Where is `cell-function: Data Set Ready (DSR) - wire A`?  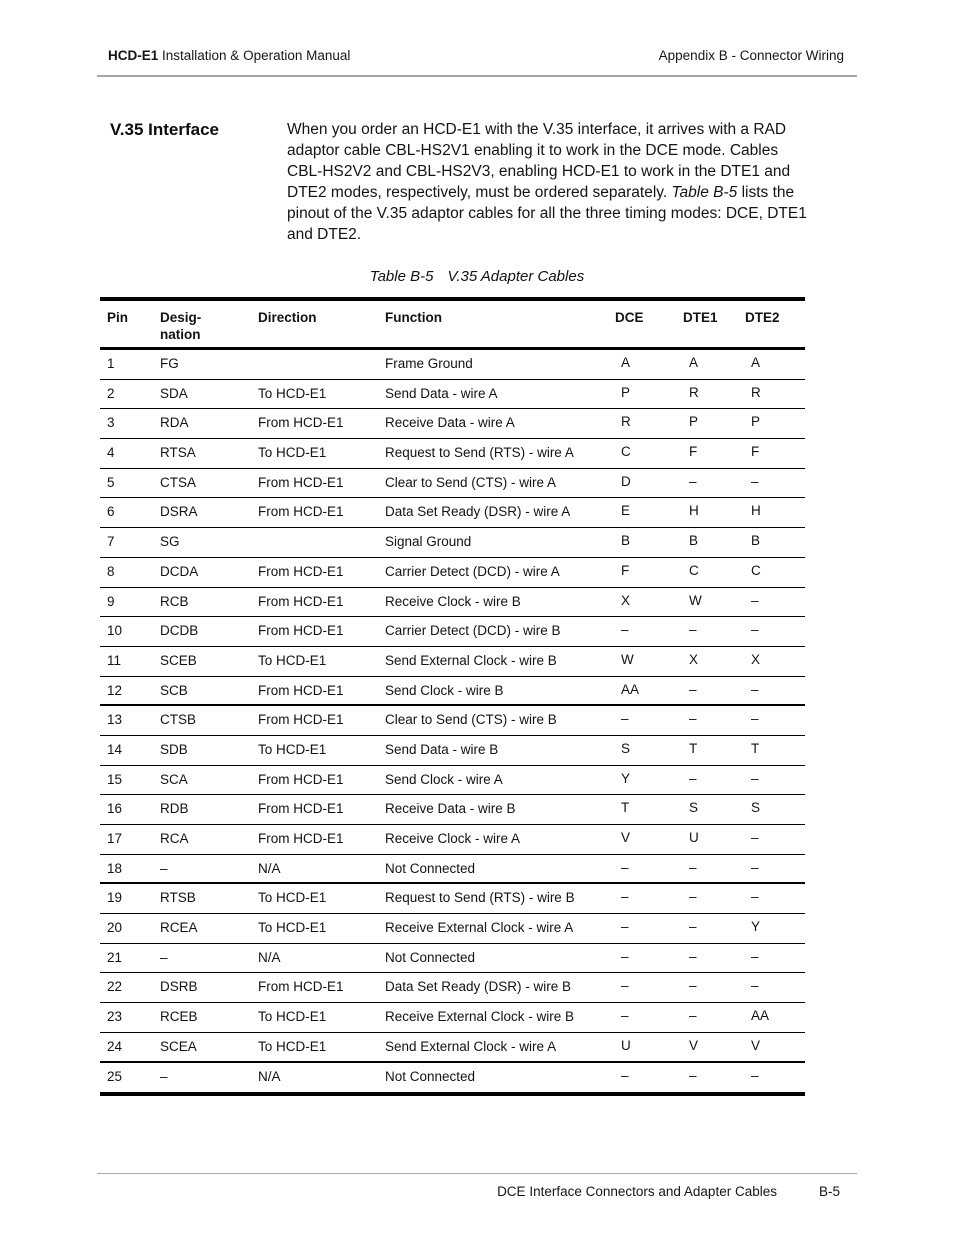 cell-function: Data Set Ready (DSR) - wire A is located at coordinates (478, 512).